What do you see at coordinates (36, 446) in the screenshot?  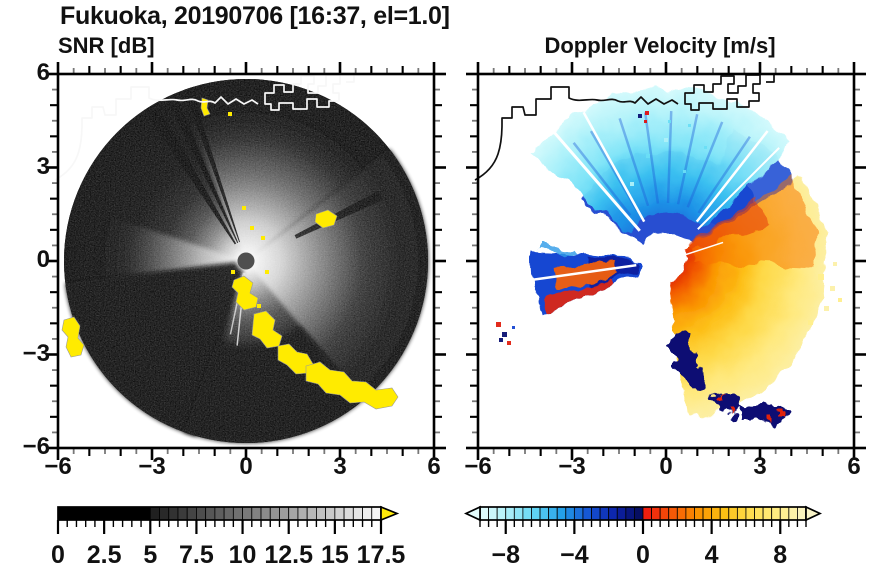 I see `y-tick-label: −6` at bounding box center [36, 446].